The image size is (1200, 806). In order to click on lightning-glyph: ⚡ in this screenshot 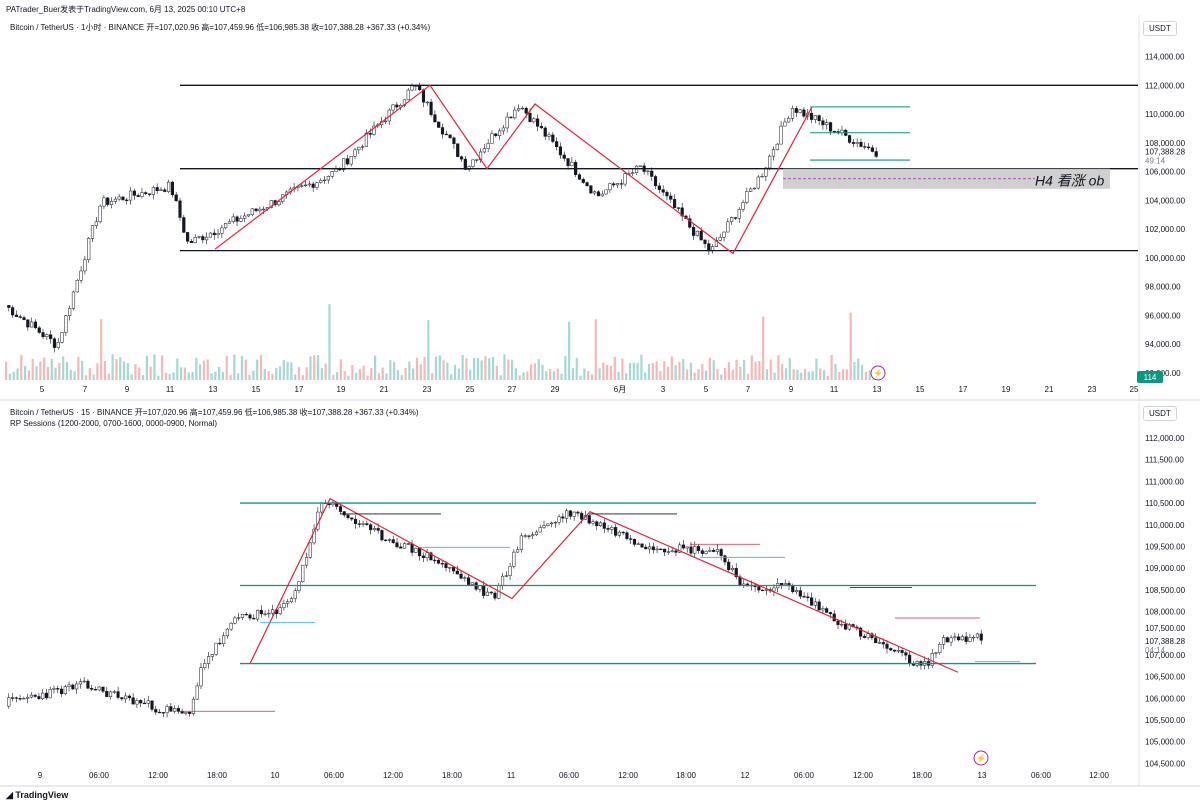, I will do `click(878, 373)`.